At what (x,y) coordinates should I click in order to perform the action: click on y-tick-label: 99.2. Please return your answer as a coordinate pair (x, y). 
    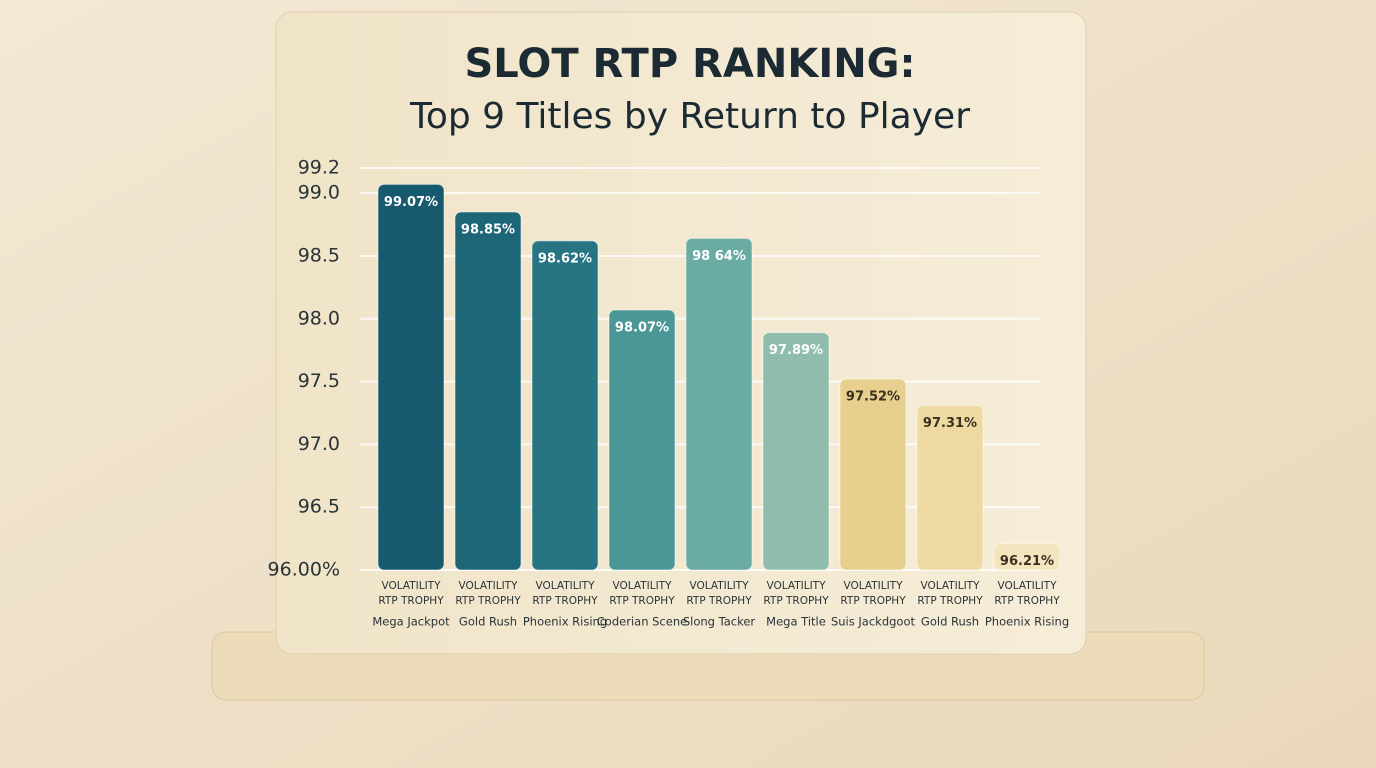
    Looking at the image, I should click on (319, 168).